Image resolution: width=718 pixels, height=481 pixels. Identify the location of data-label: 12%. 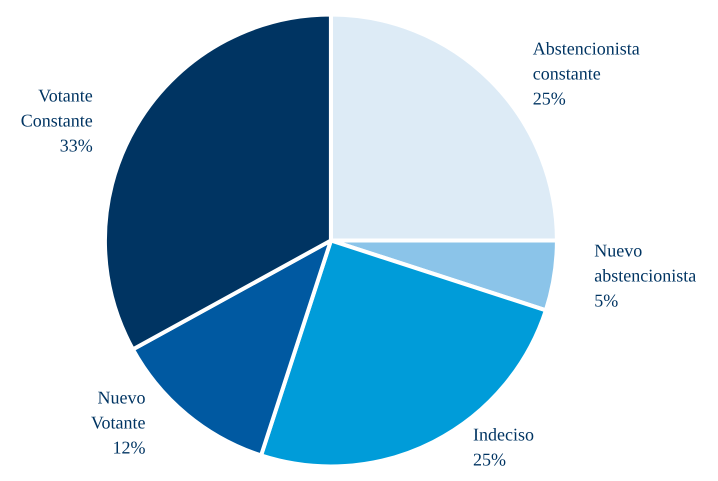
(129, 447).